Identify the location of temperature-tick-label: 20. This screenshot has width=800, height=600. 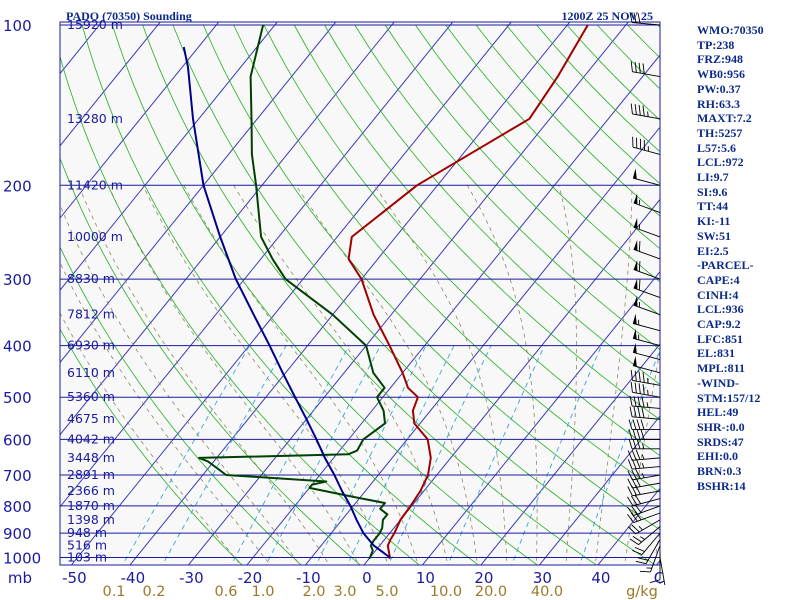
(483, 578).